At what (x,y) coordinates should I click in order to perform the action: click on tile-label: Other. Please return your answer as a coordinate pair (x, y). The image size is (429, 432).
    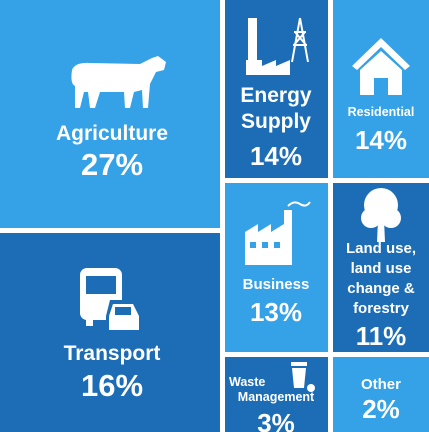
    Looking at the image, I should click on (381, 384).